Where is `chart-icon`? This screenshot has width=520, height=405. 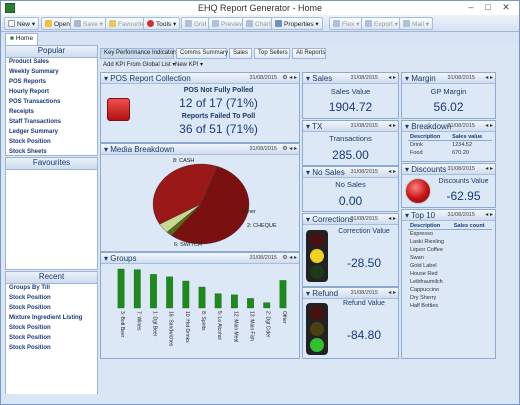 chart-icon is located at coordinates (249, 23).